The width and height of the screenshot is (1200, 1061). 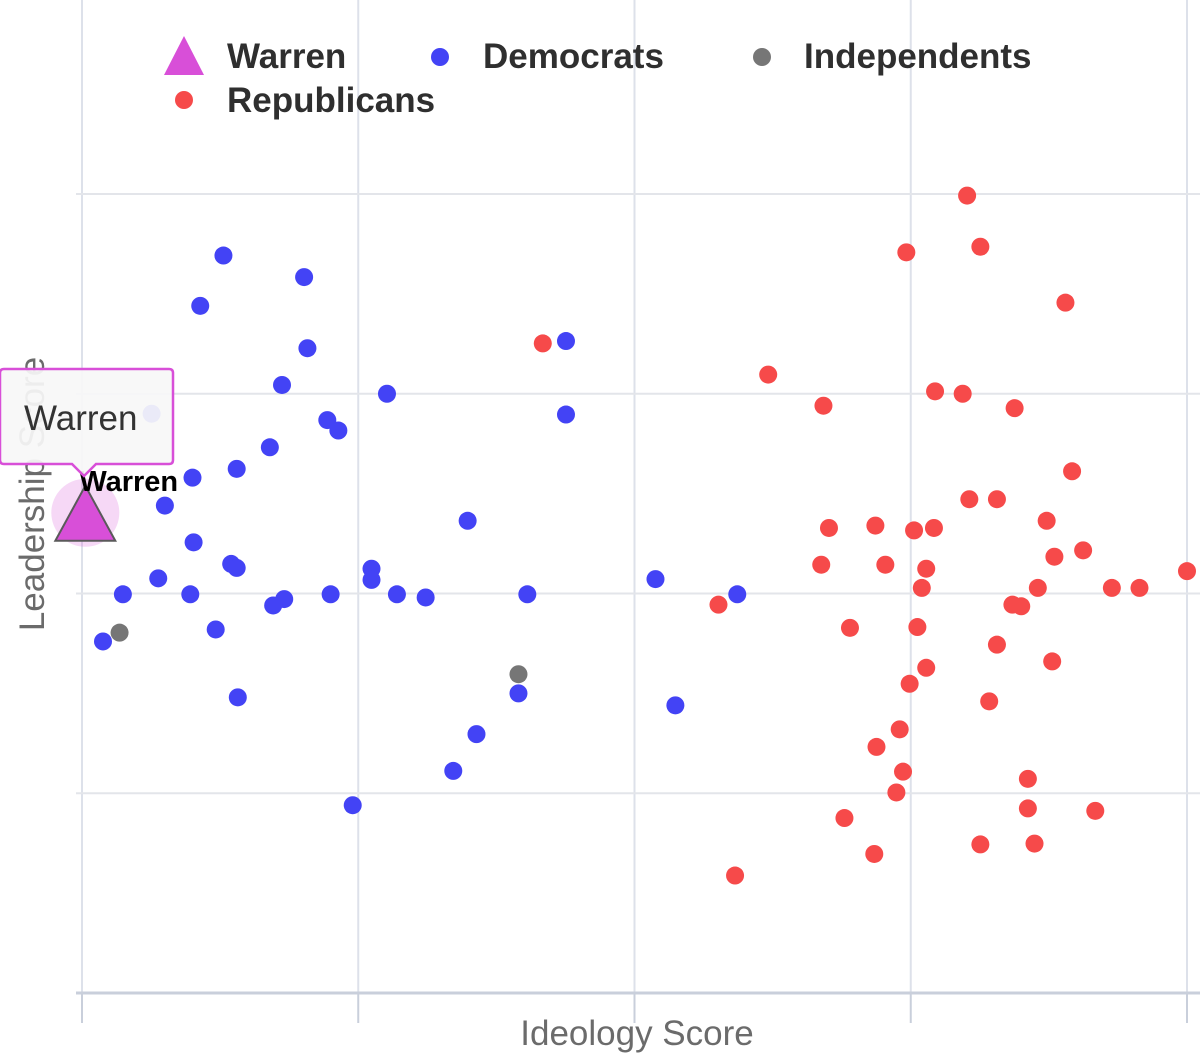 What do you see at coordinates (85, 512) in the screenshot?
I see `point-warren` at bounding box center [85, 512].